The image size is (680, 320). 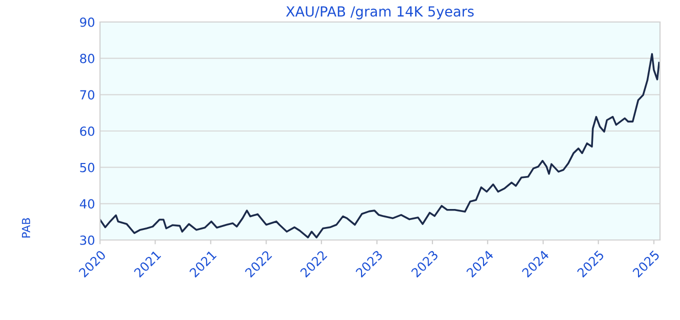 What do you see at coordinates (87, 131) in the screenshot?
I see `y-tick-label: 60` at bounding box center [87, 131].